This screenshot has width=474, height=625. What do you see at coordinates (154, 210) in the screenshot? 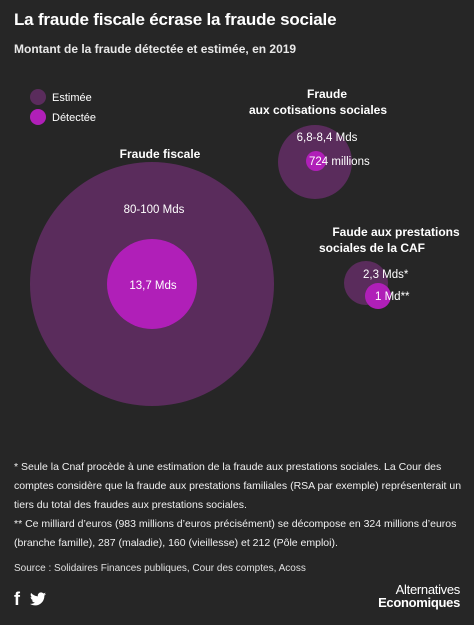
I see `value-label-fiscale-estimee: 80-100 Mds` at bounding box center [154, 210].